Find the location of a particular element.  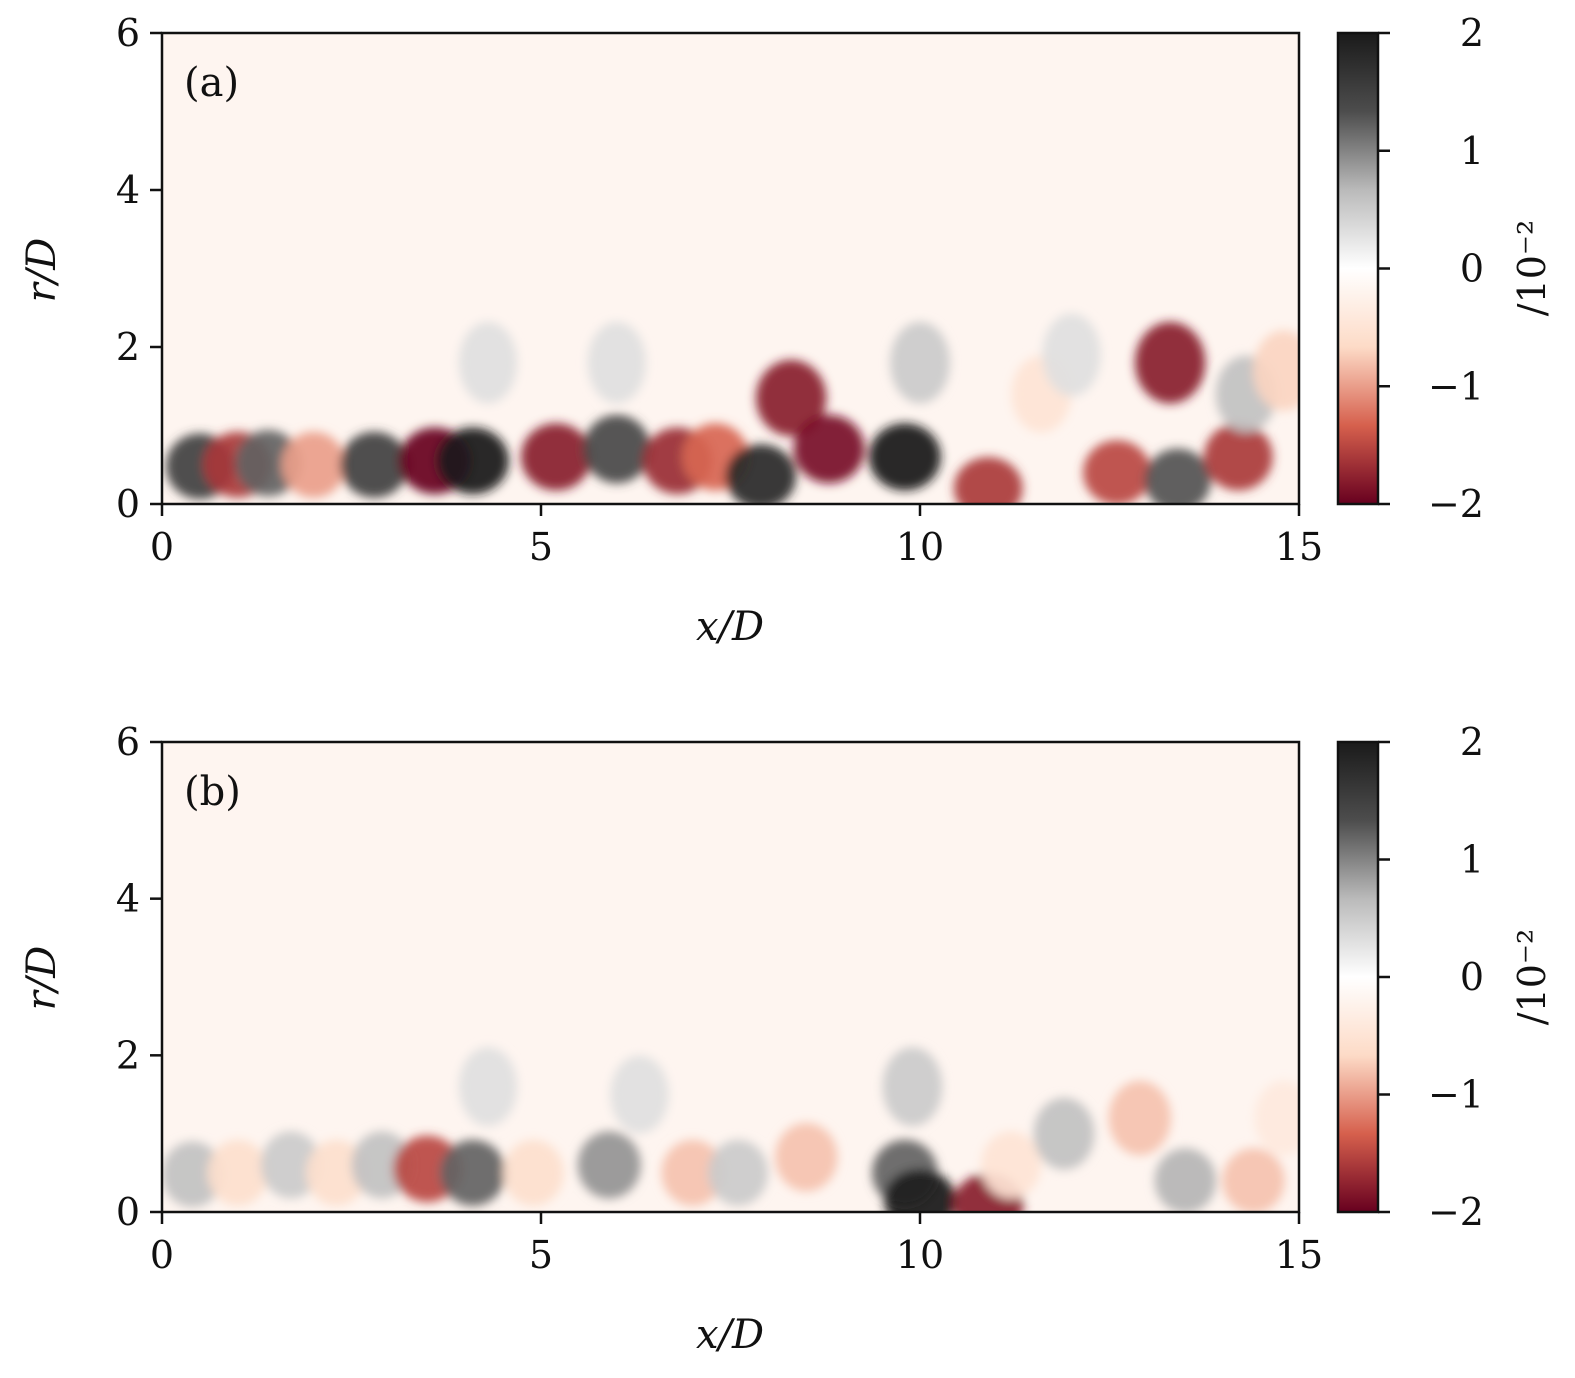

y-axis-a: 0 2 4 6 is located at coordinates (139, 268).